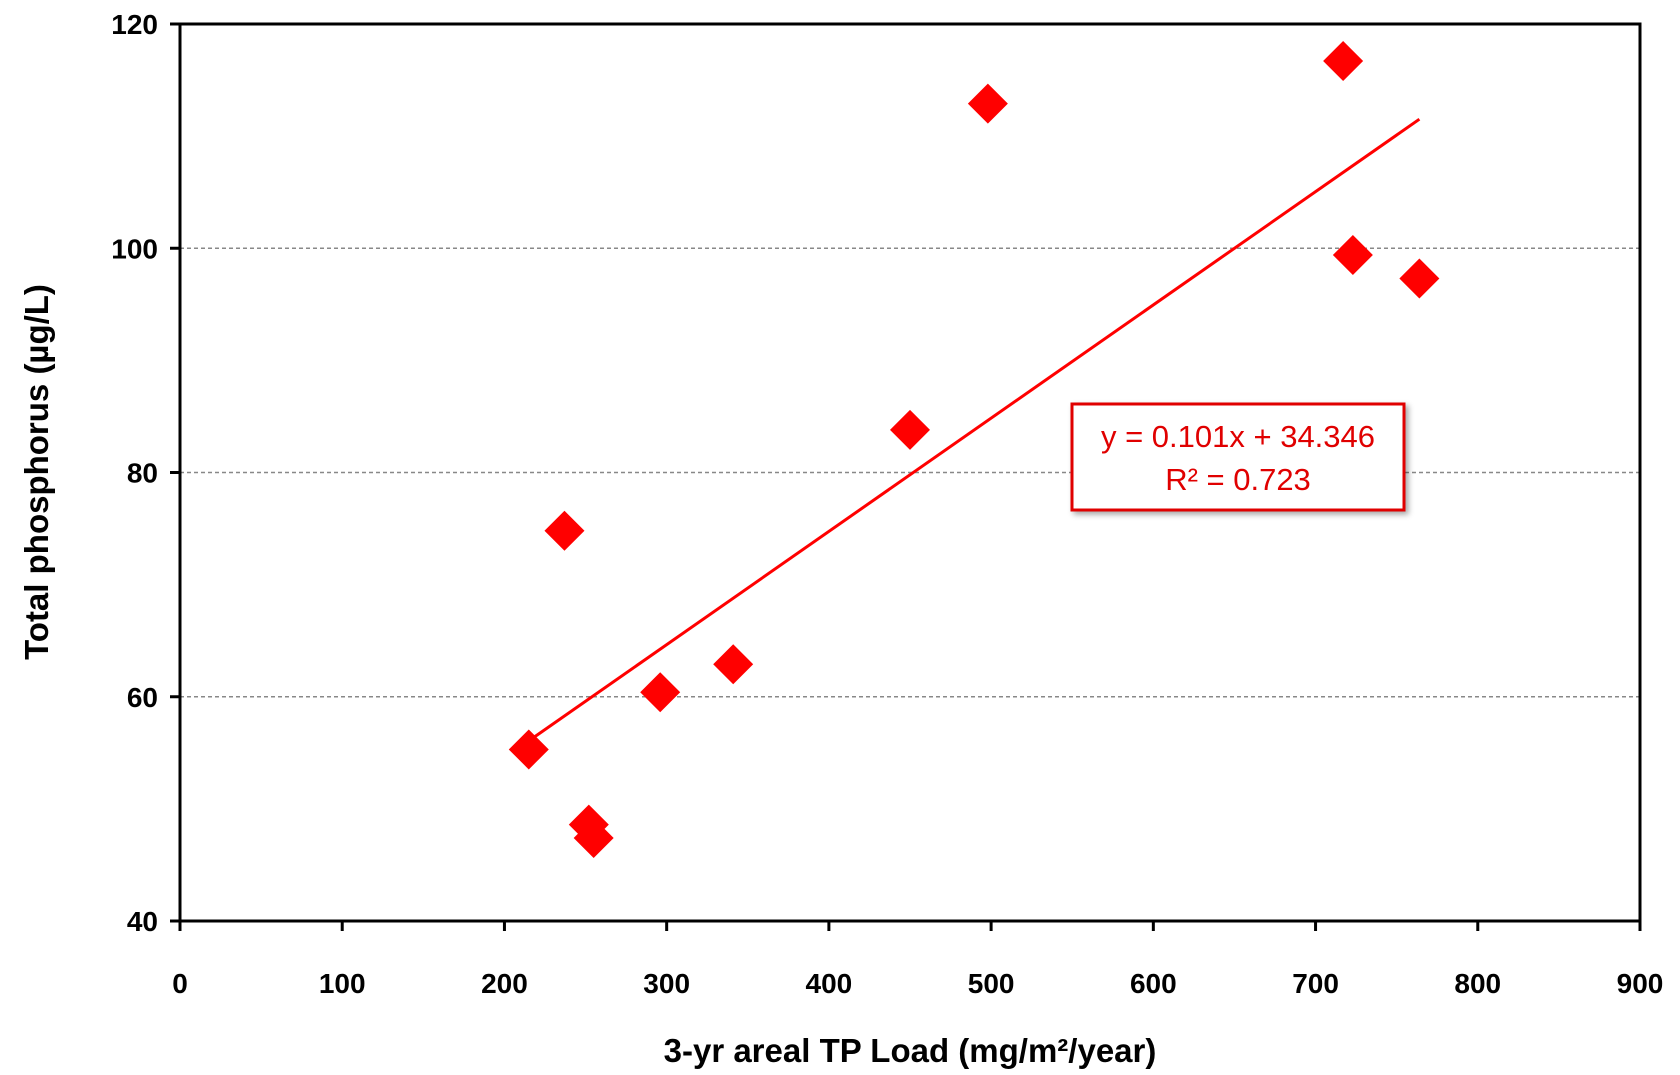 This screenshot has height=1075, width=1680. I want to click on y-tick-label: 40, so click(142, 921).